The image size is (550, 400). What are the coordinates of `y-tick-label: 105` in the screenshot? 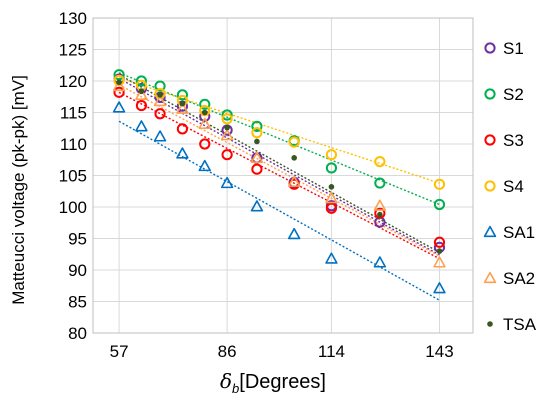 It's located at (73, 176).